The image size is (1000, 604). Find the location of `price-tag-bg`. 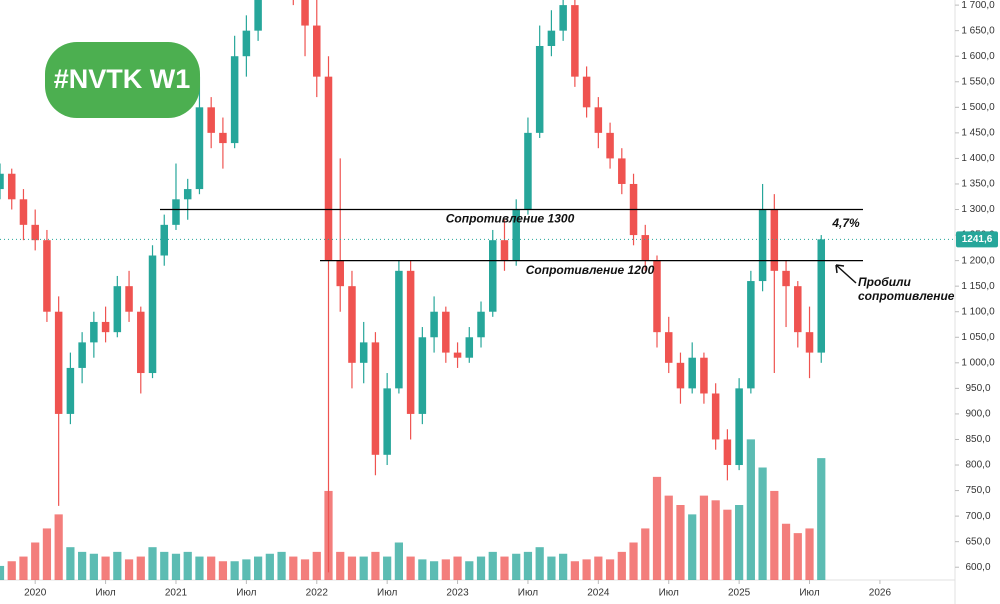

price-tag-bg is located at coordinates (977, 239).